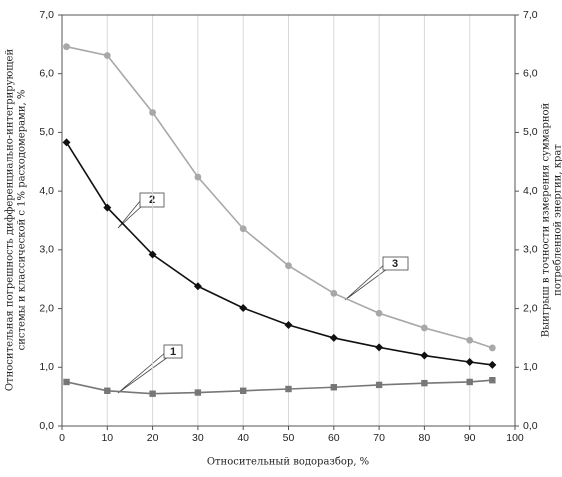  What do you see at coordinates (46, 191) in the screenshot?
I see `y-tick-label: 4,0` at bounding box center [46, 191].